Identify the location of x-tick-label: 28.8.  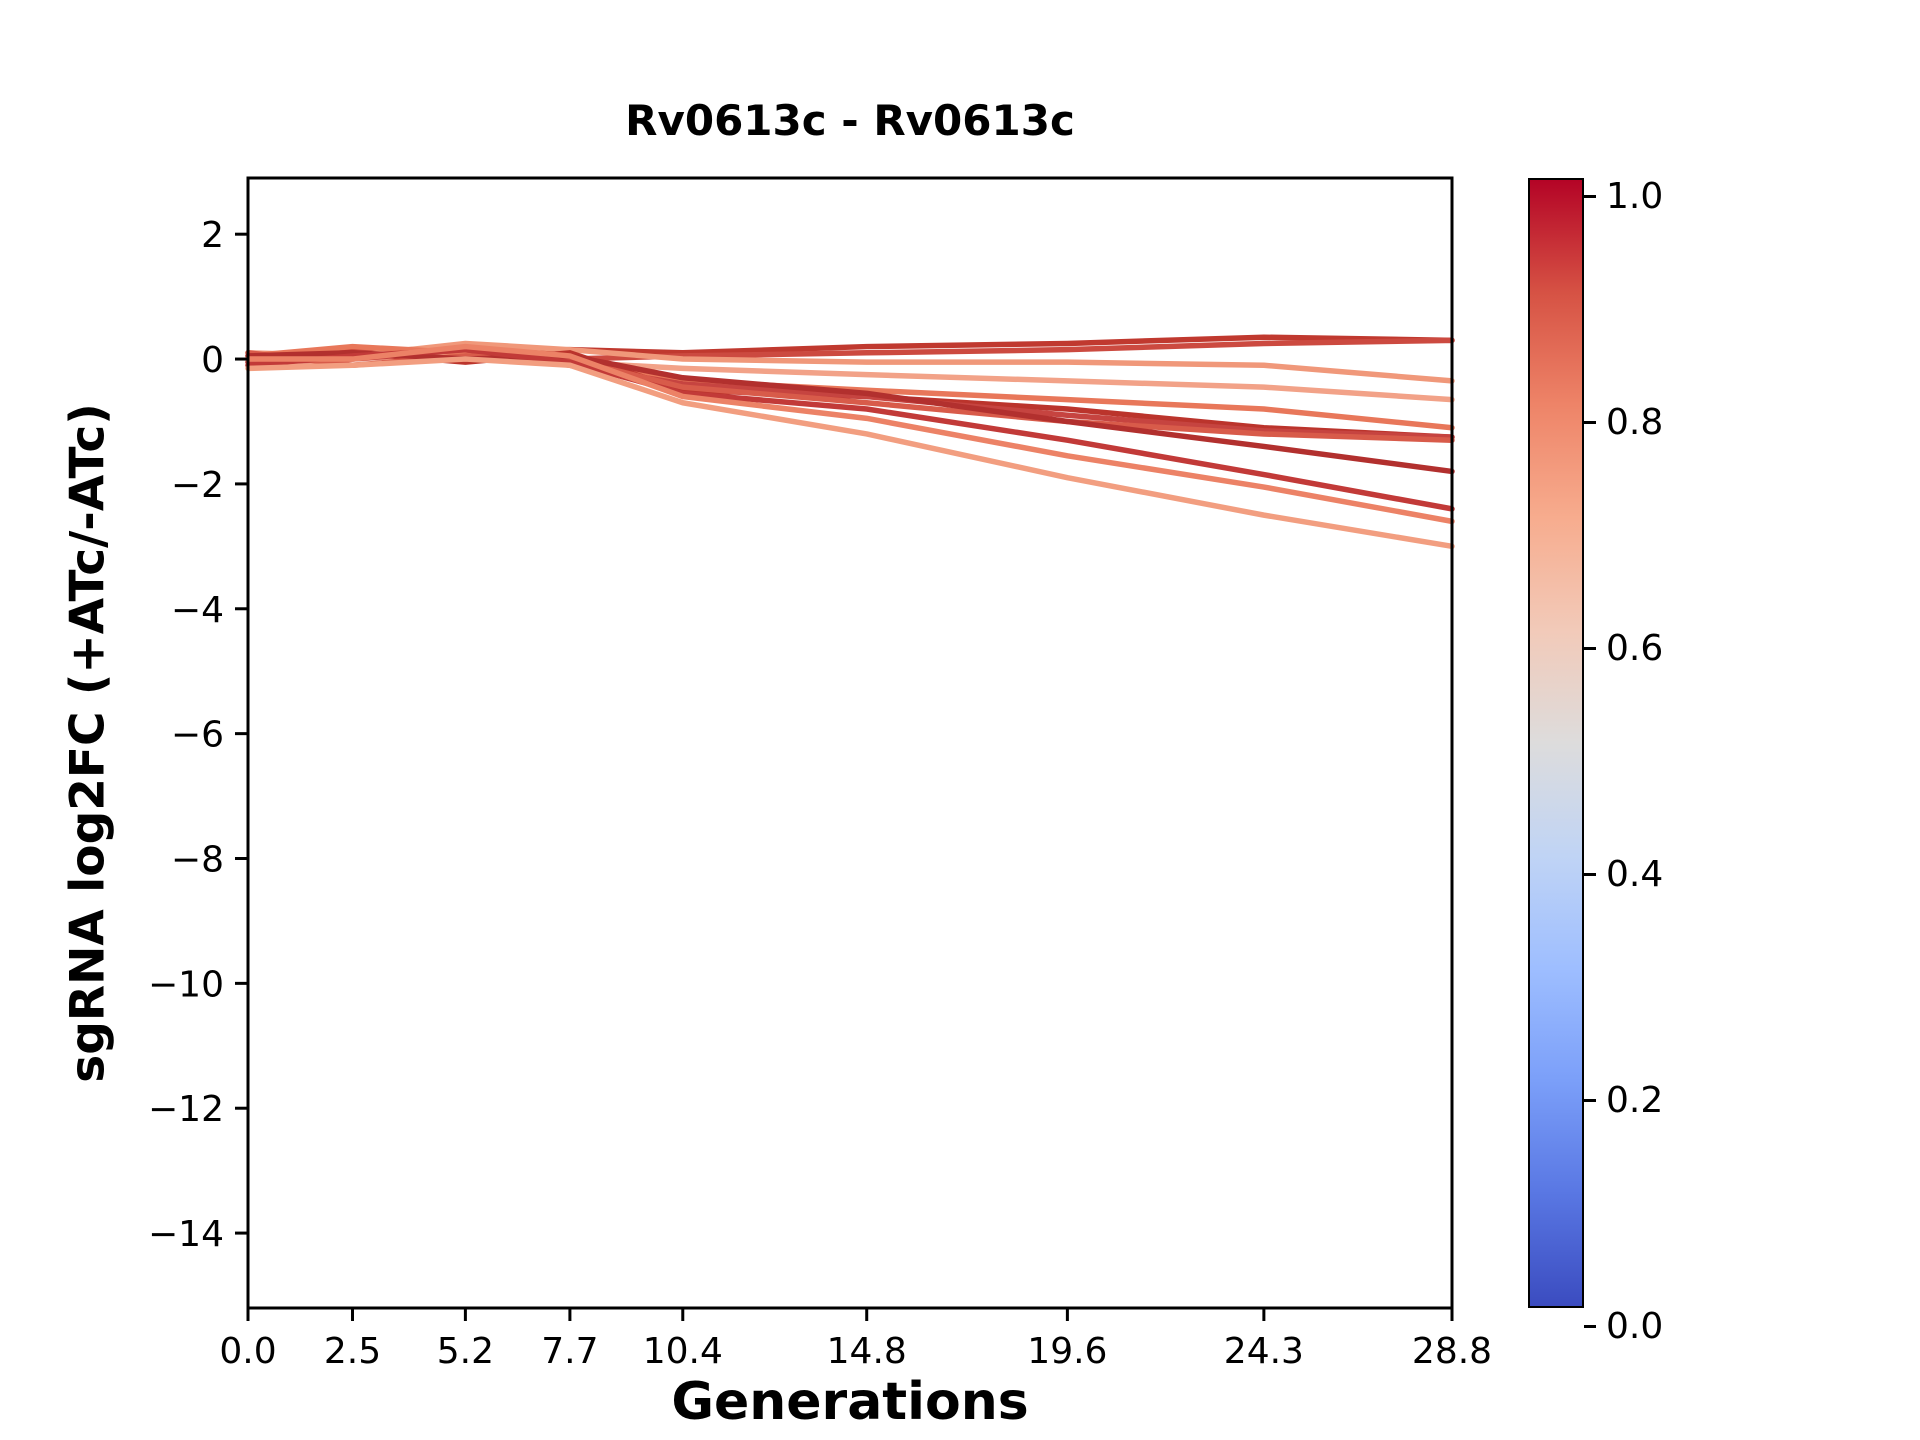
(1452, 1351).